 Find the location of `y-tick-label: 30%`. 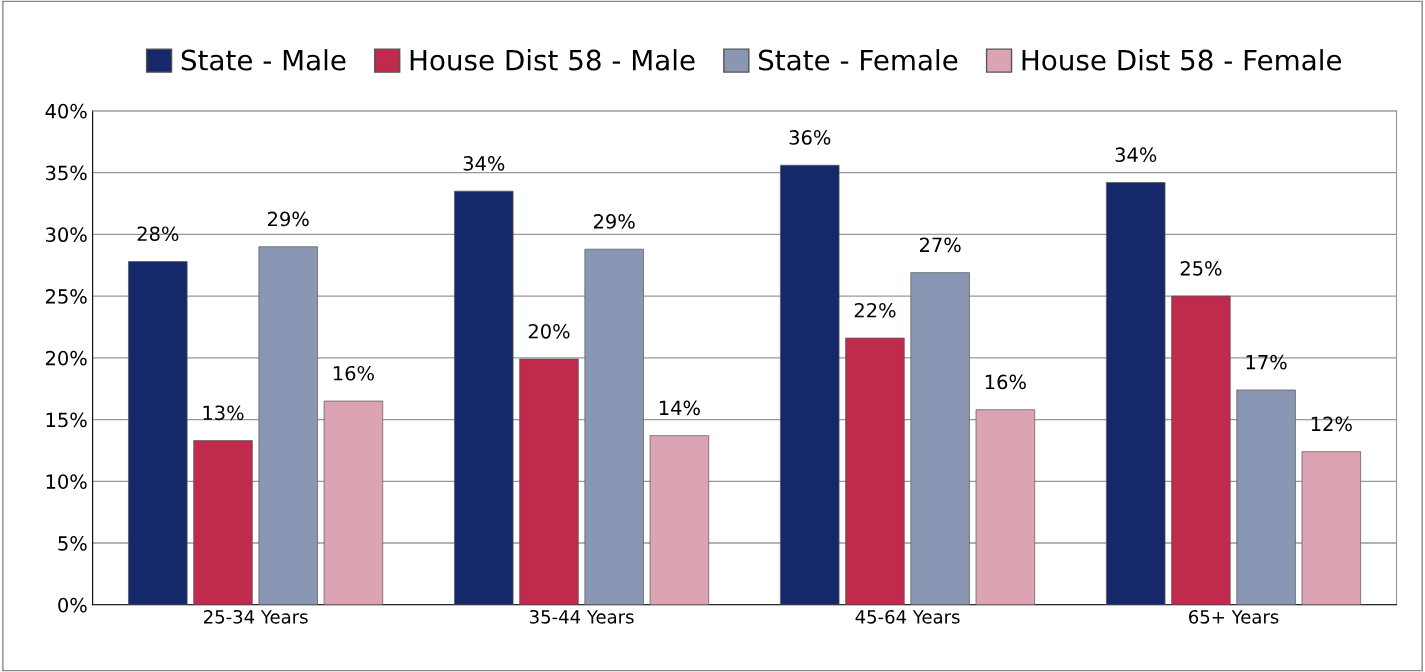

y-tick-label: 30% is located at coordinates (66, 235).